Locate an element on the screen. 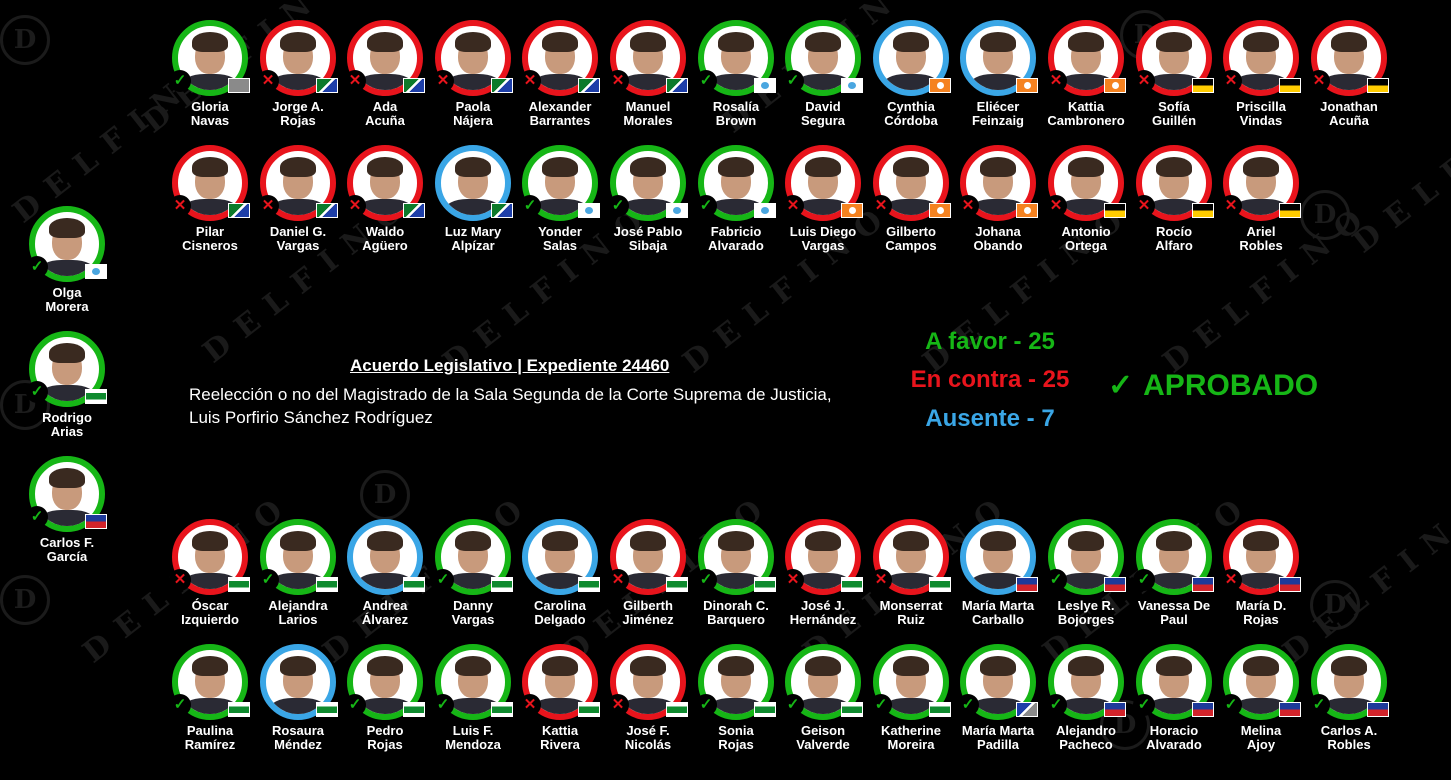 Image resolution: width=1451 pixels, height=780 pixels. legislator-name: Eliécer Feinzaig is located at coordinates (997, 113).